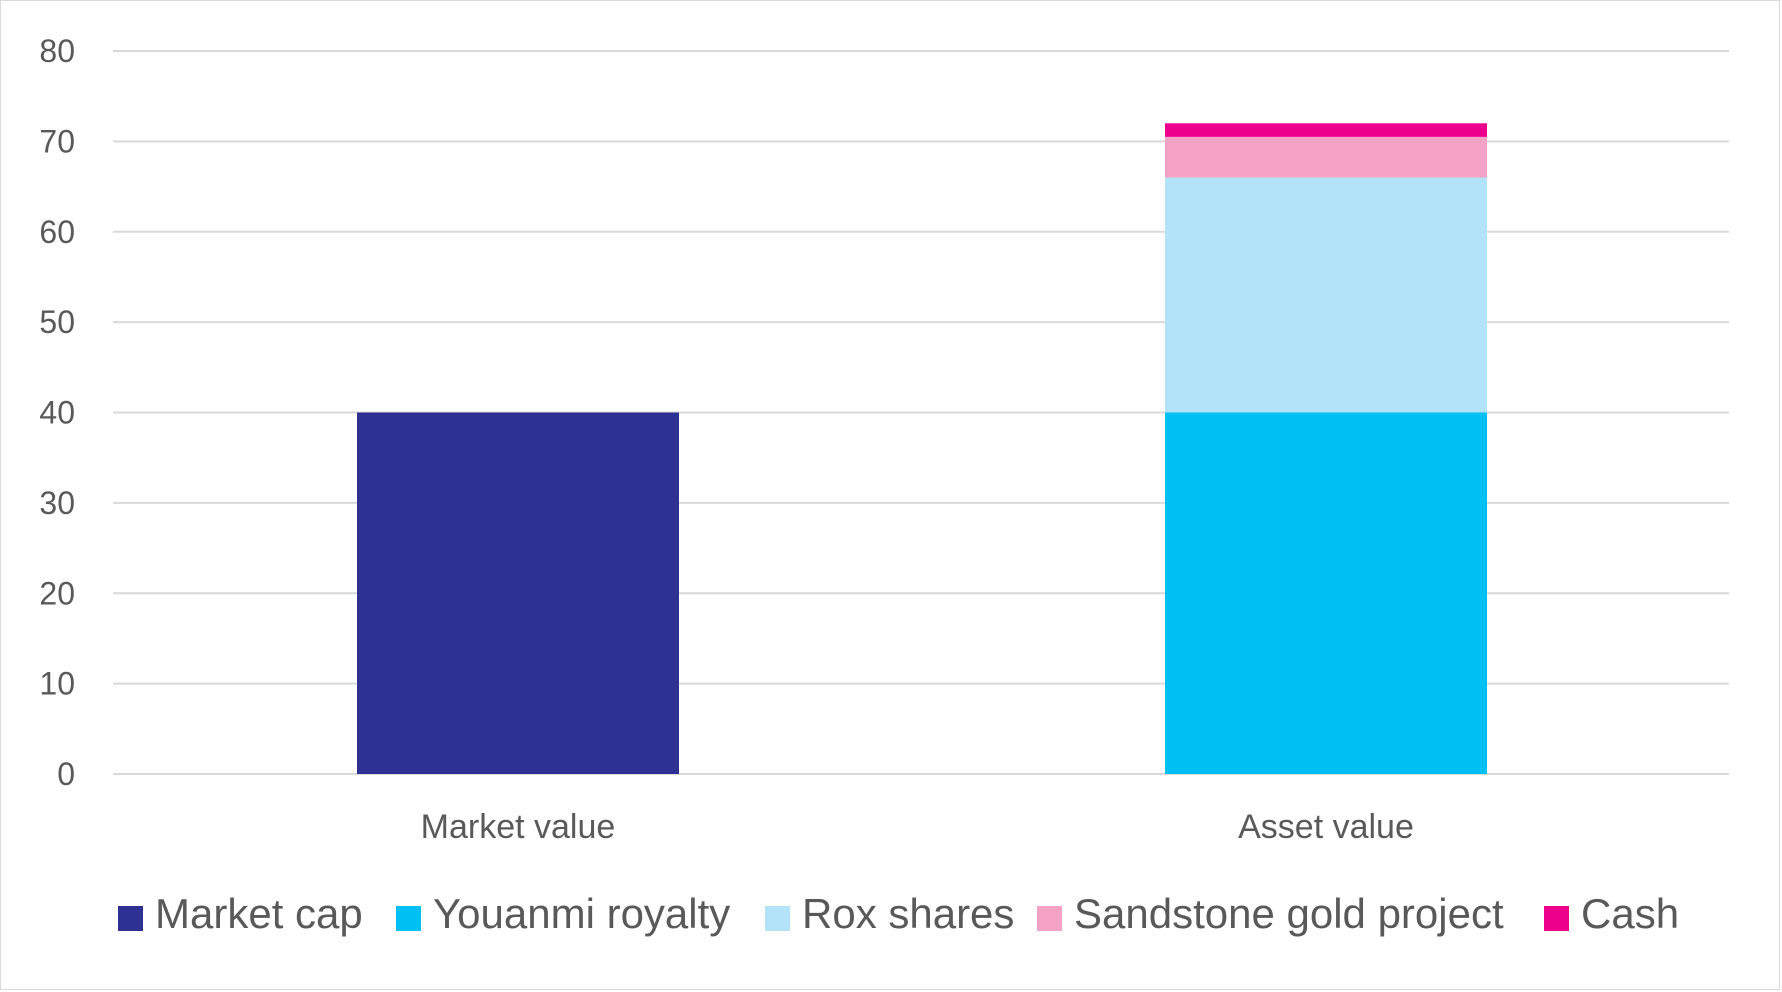  I want to click on y-tick-label: 40, so click(57, 413).